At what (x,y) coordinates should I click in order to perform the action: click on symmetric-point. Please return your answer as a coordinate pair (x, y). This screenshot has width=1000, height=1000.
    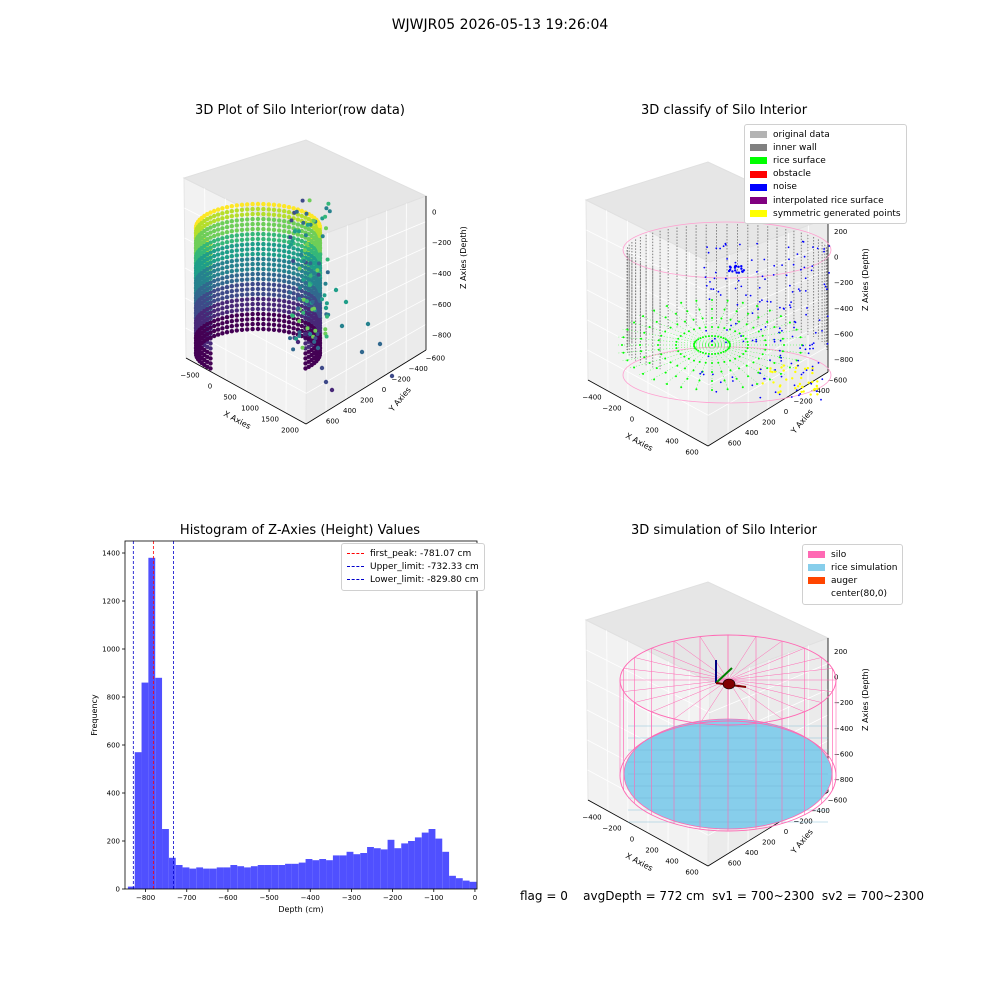
    Looking at the image, I should click on (812, 373).